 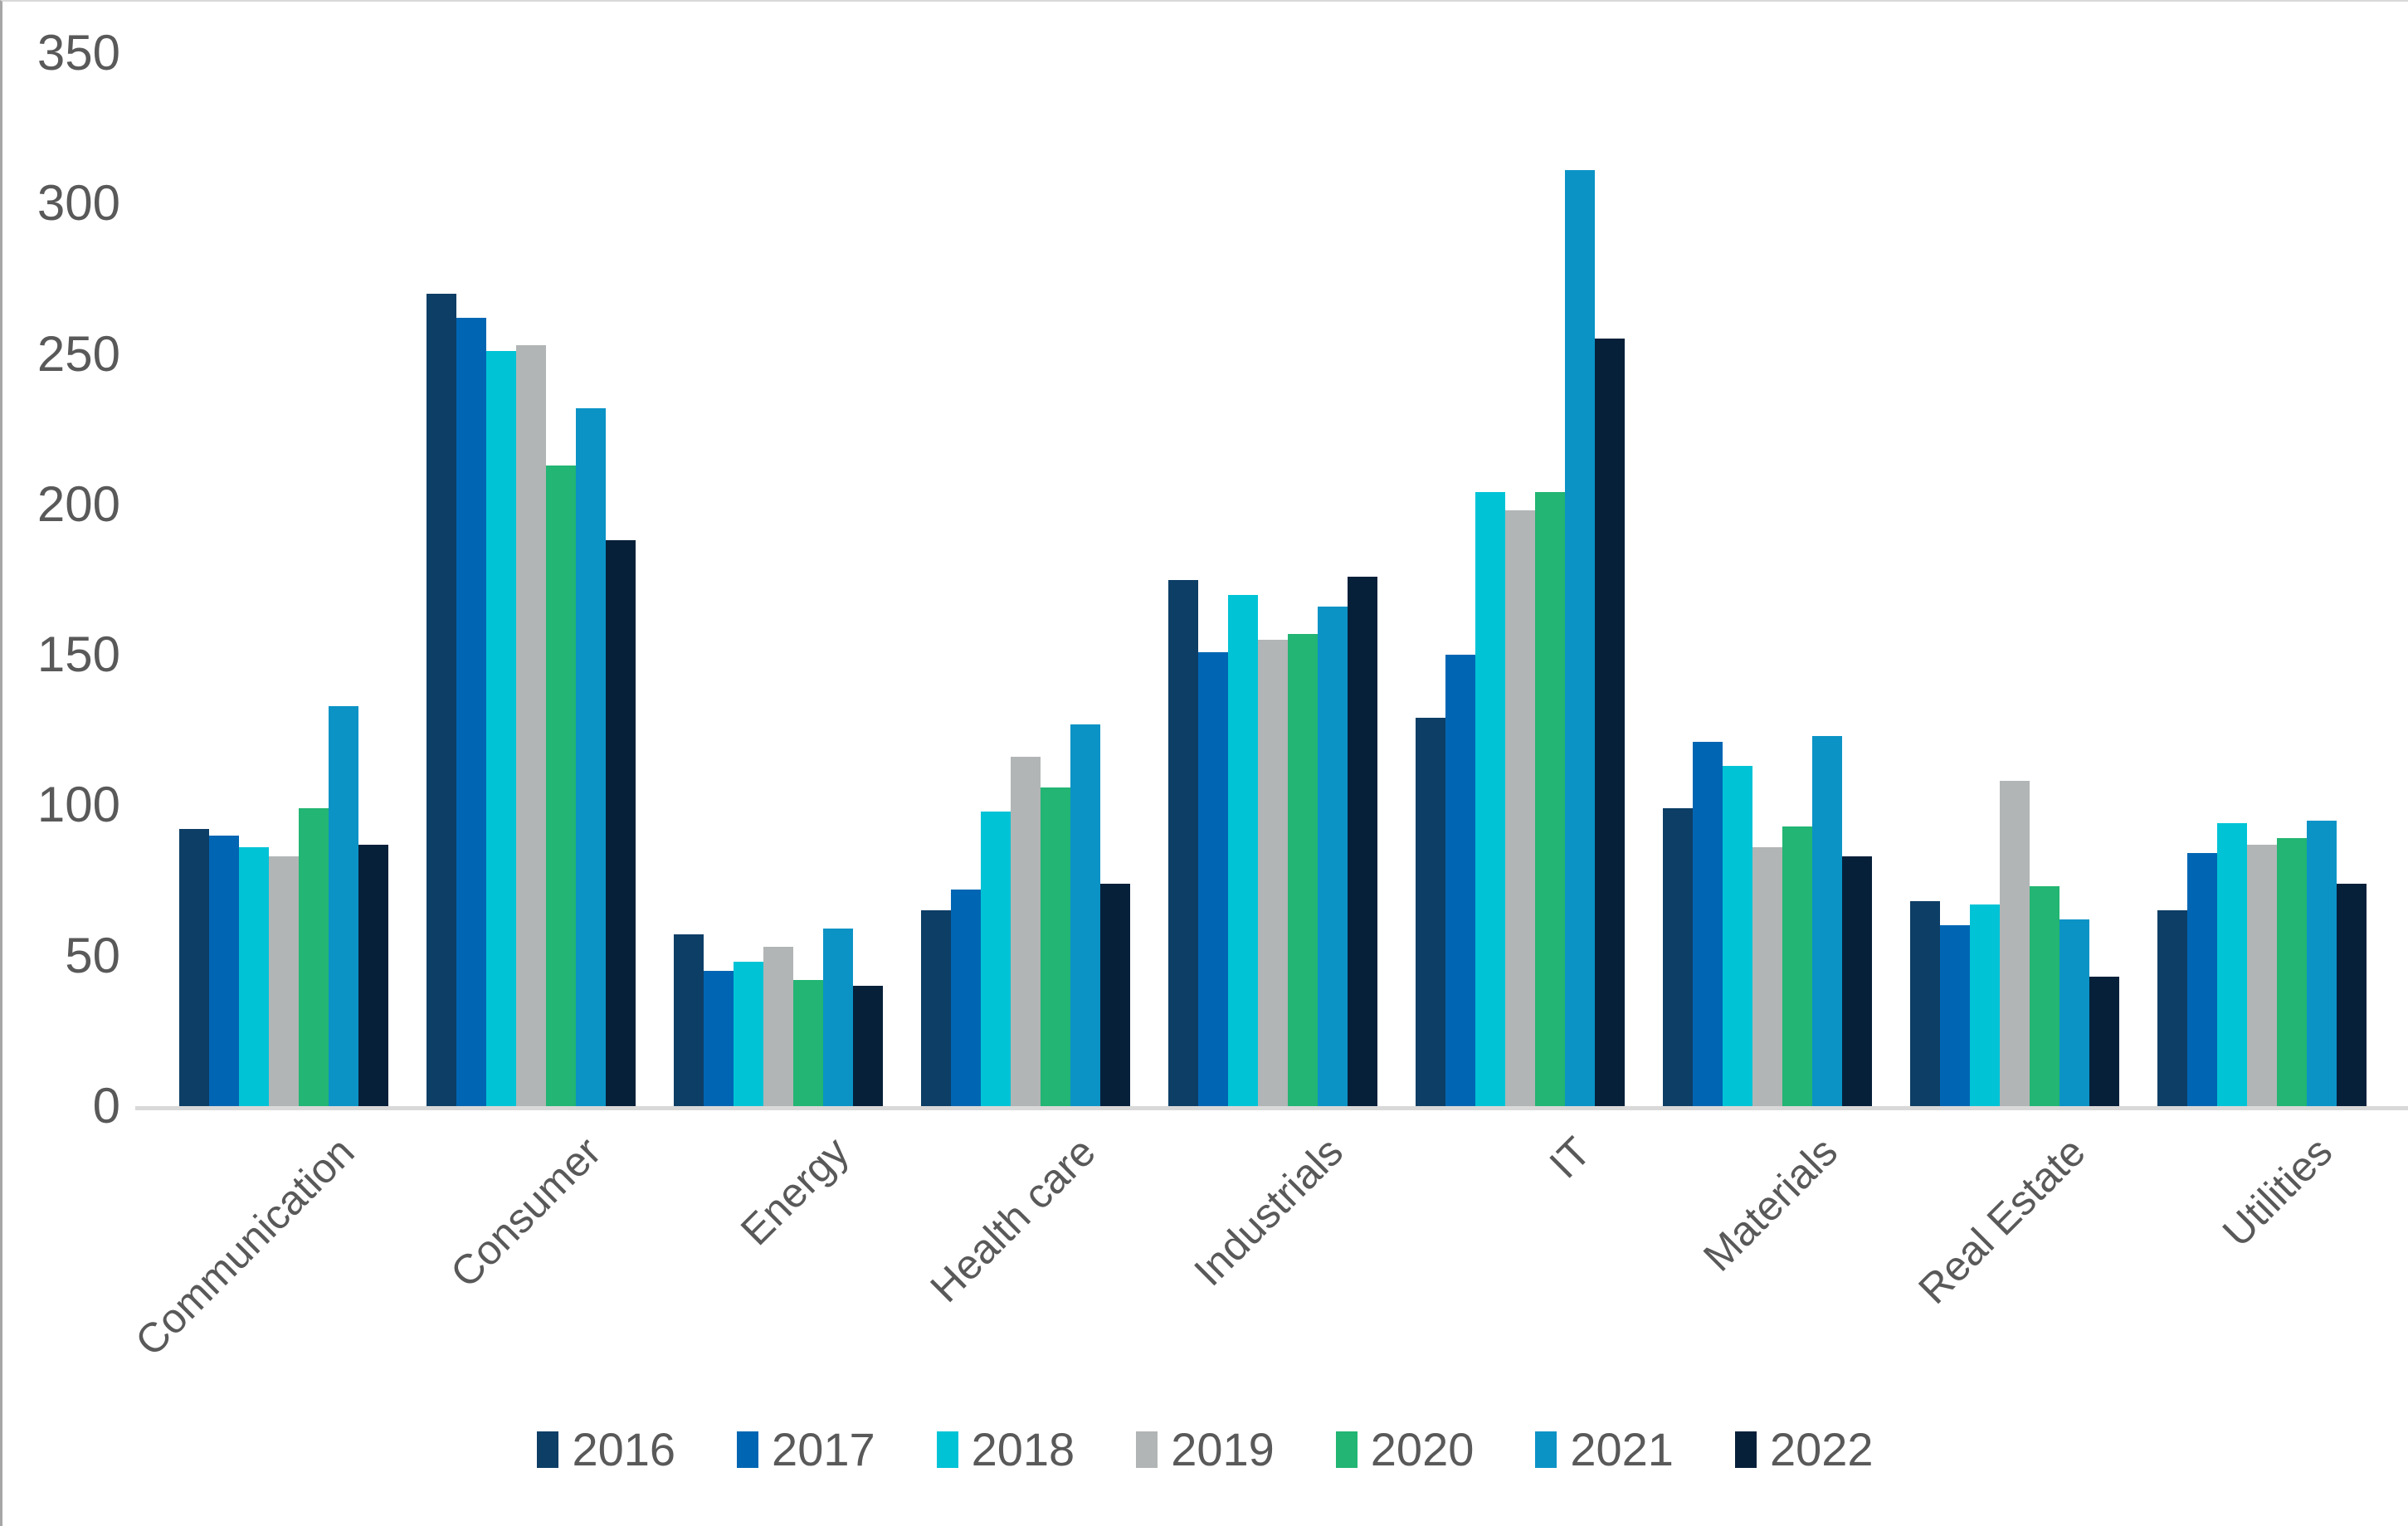 What do you see at coordinates (1550, 799) in the screenshot?
I see `bar-2020-it` at bounding box center [1550, 799].